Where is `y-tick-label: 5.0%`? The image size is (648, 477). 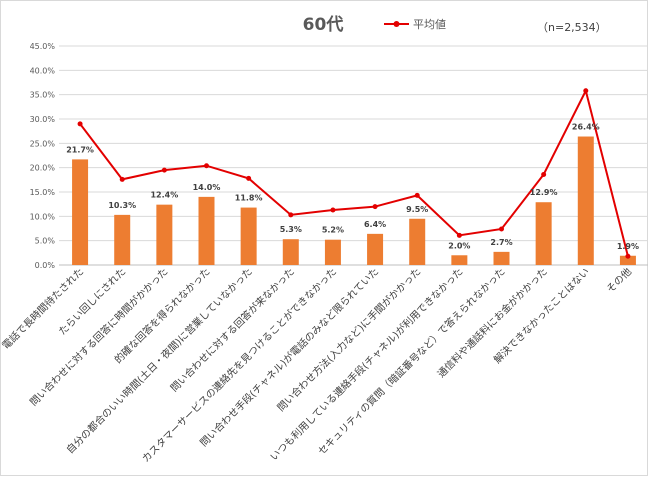 y-tick-label: 5.0% is located at coordinates (45, 241).